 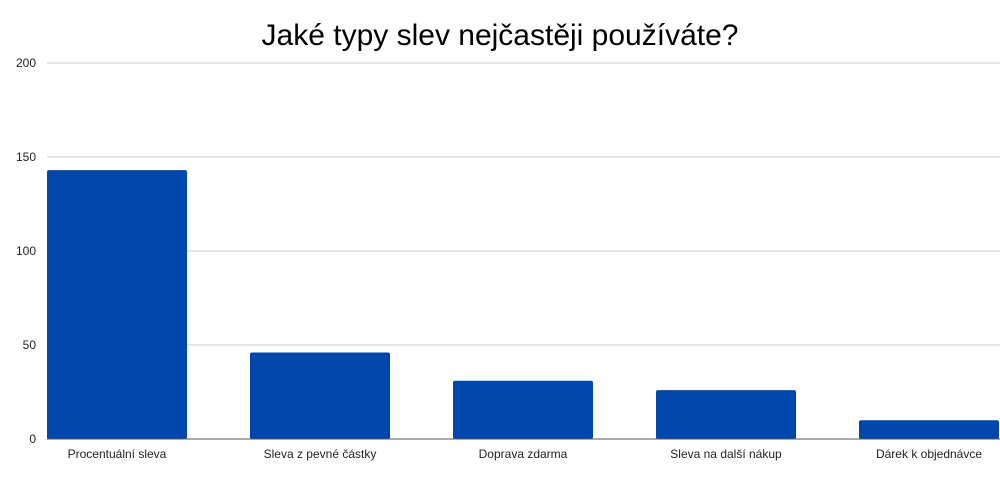 What do you see at coordinates (500, 35) in the screenshot?
I see `chart-title: Jaké typy slev nejčastěji používáte?` at bounding box center [500, 35].